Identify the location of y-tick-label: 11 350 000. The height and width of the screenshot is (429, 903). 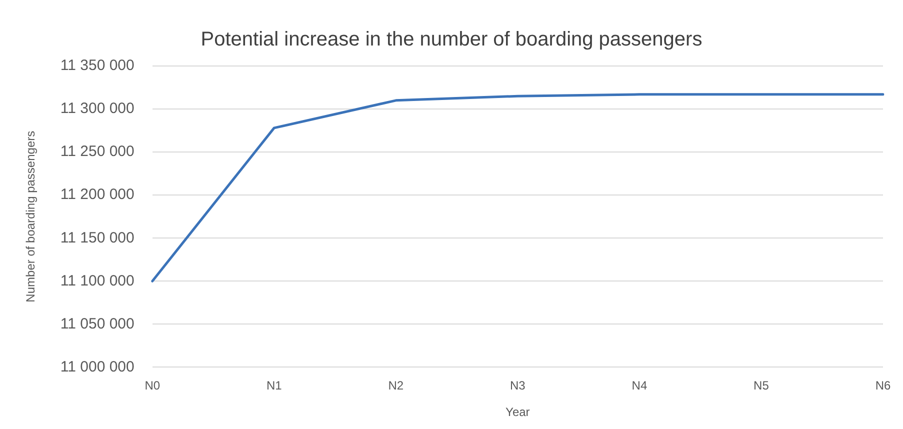
(97, 65).